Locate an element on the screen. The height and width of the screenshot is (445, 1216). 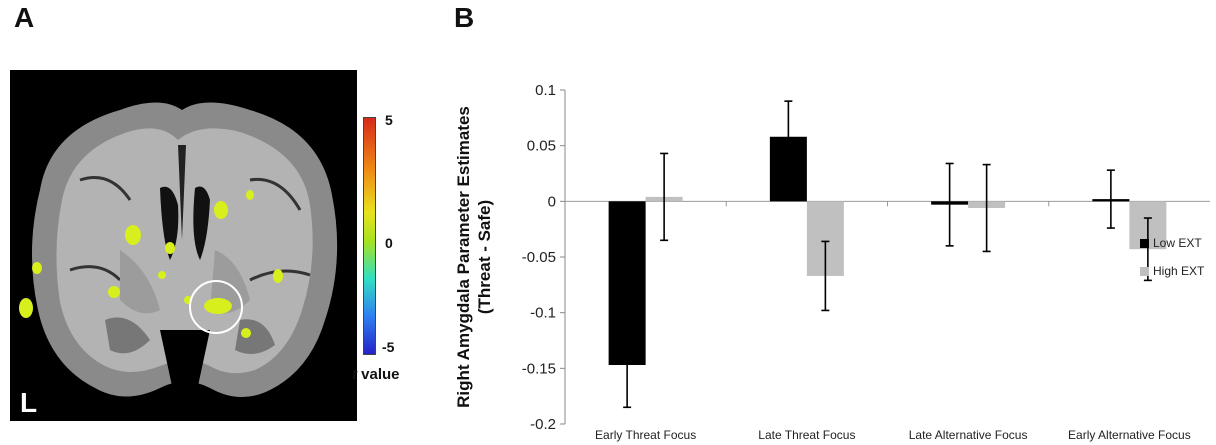
legend-item-low-ext: Low EXT is located at coordinates (1171, 243).